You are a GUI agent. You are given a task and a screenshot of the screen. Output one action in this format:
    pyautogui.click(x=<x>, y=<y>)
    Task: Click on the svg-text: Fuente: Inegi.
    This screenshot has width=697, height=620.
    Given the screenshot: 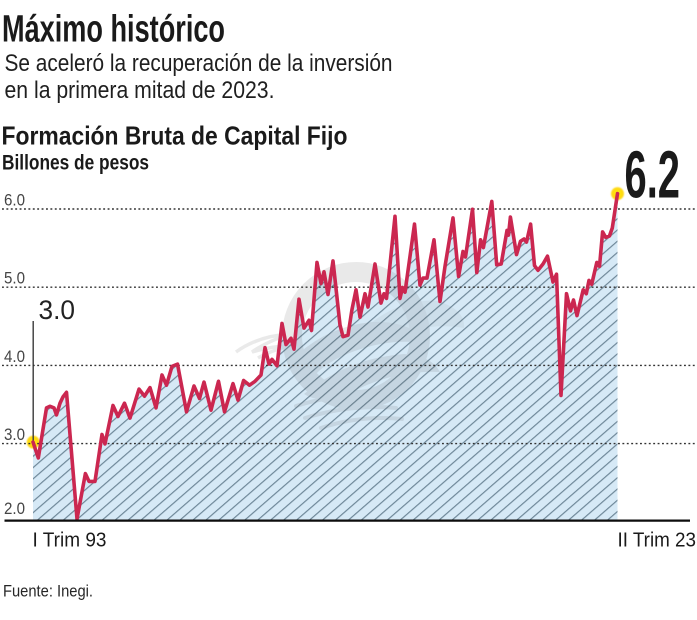 What is the action you would take?
    pyautogui.click(x=48, y=592)
    